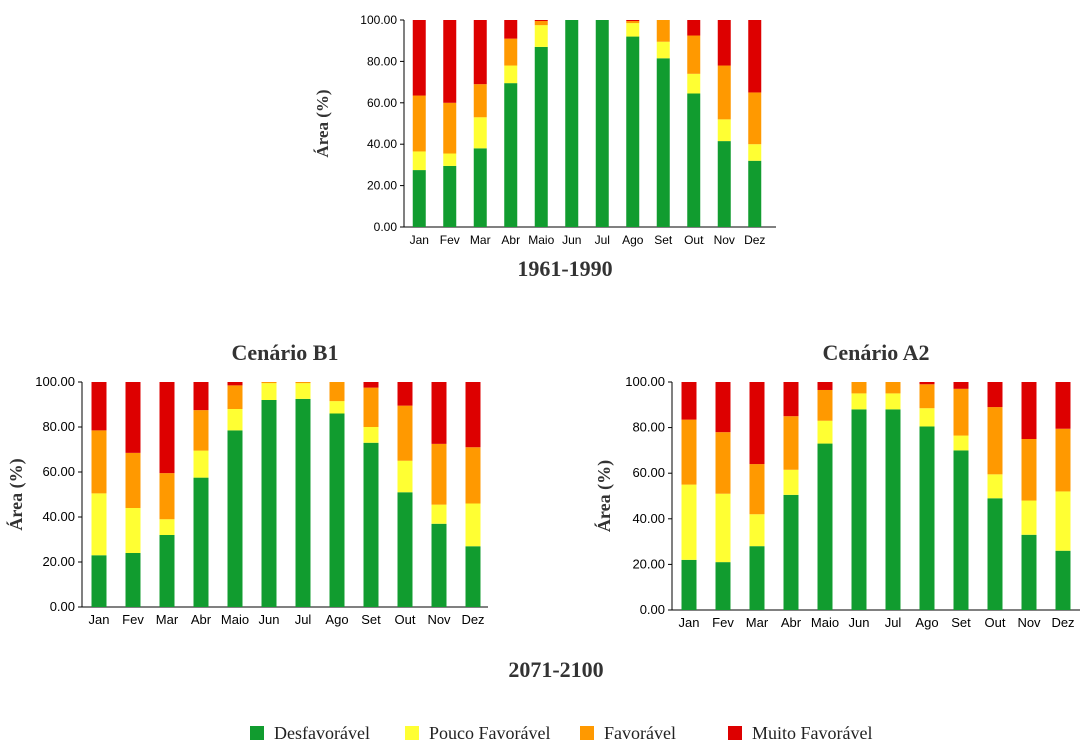 The height and width of the screenshot is (745, 1080). Describe the element at coordinates (472, 619) in the screenshot. I see `x-tick-label: Dez` at that location.